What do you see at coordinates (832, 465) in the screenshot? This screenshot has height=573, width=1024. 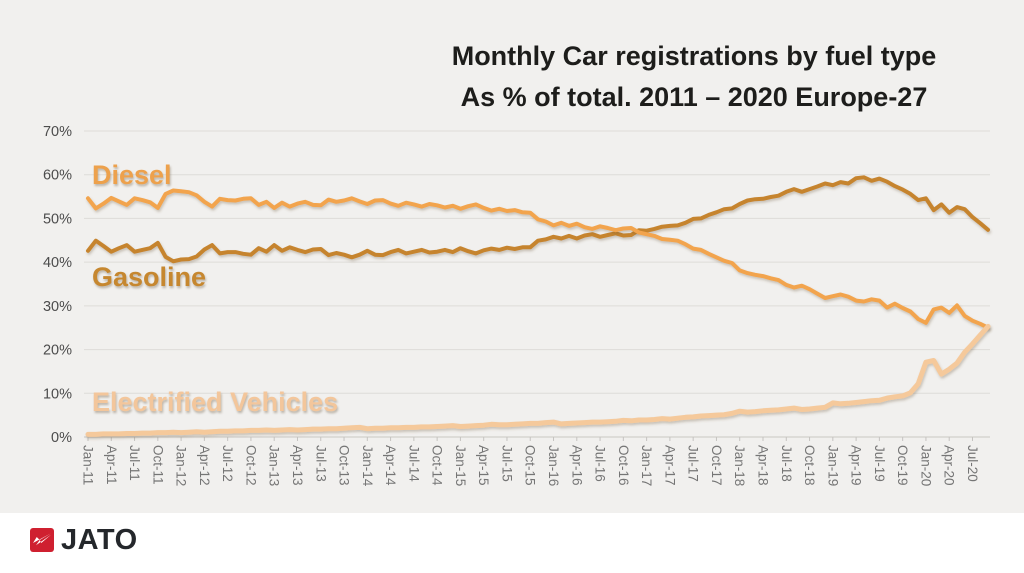 I see `x-axis-label-Jan-19: Jan-19` at bounding box center [832, 465].